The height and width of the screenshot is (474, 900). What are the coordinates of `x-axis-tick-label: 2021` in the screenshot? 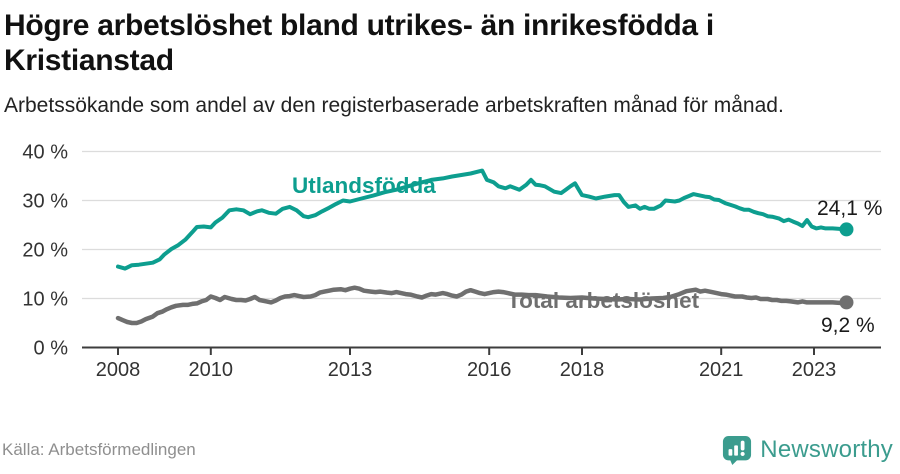 It's located at (721, 370).